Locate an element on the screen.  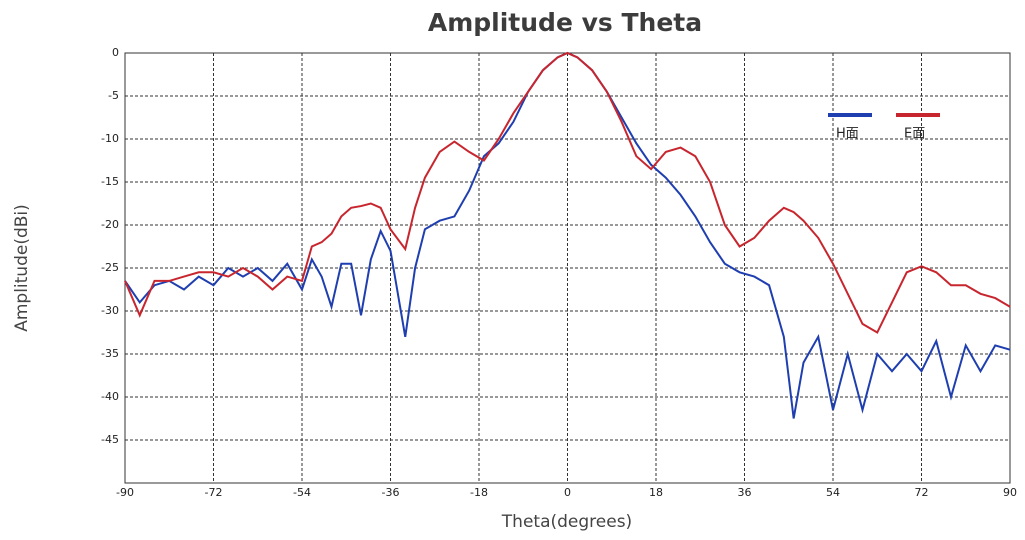
x-tick-label: 90 is located at coordinates (1010, 492).